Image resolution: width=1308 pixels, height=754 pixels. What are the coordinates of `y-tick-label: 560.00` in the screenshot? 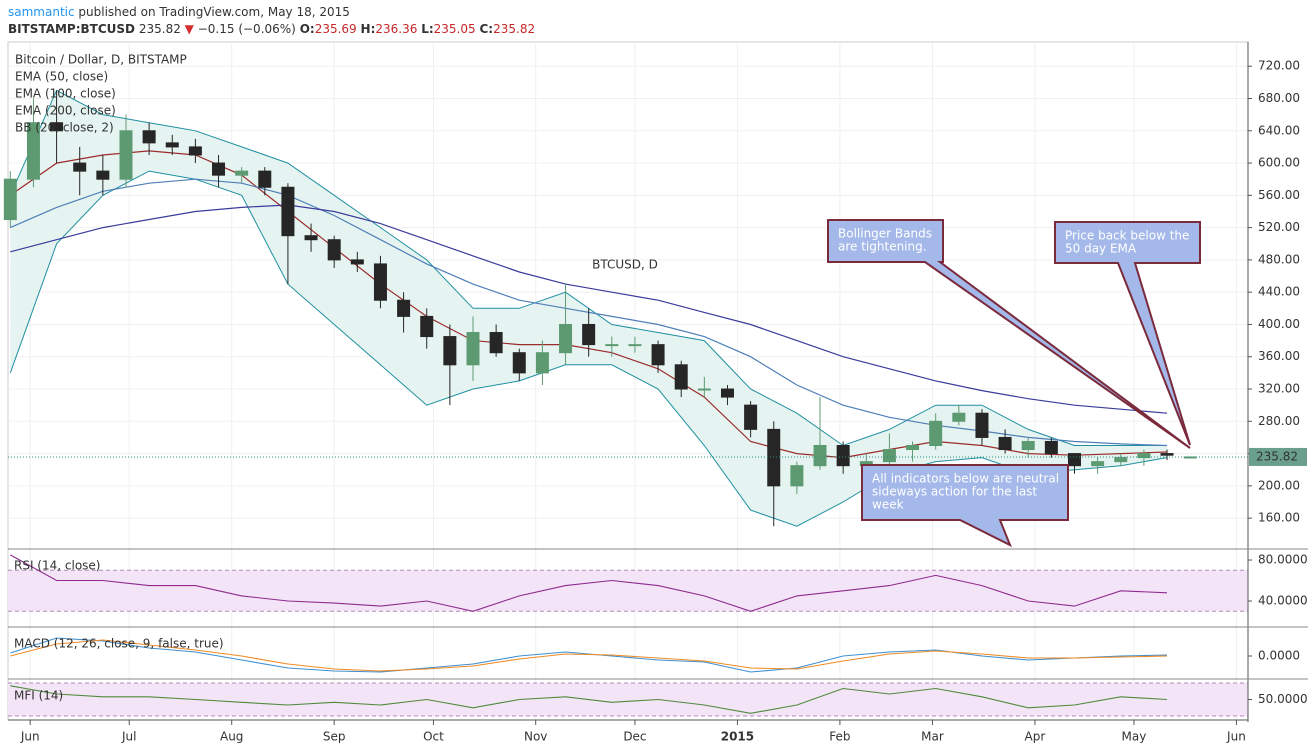 It's located at (1279, 195).